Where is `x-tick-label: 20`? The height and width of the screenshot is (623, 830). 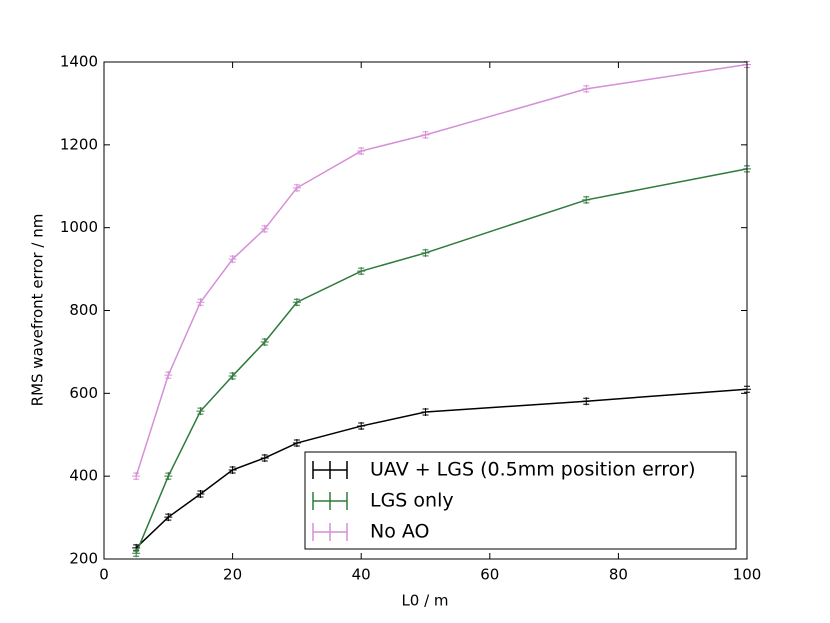 x-tick-label: 20 is located at coordinates (232, 575).